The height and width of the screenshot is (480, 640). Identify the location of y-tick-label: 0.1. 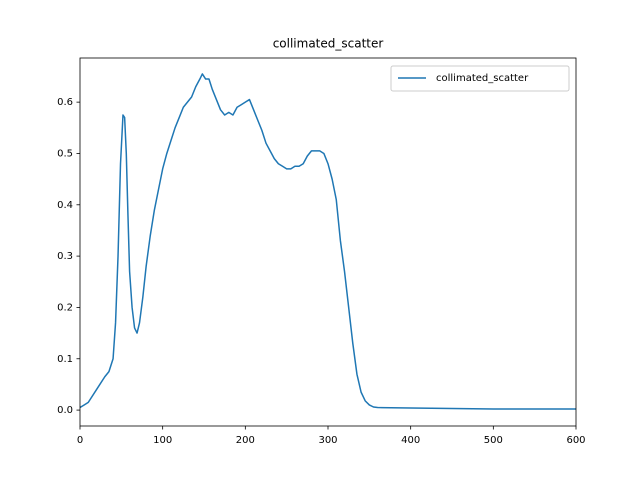
(65, 359).